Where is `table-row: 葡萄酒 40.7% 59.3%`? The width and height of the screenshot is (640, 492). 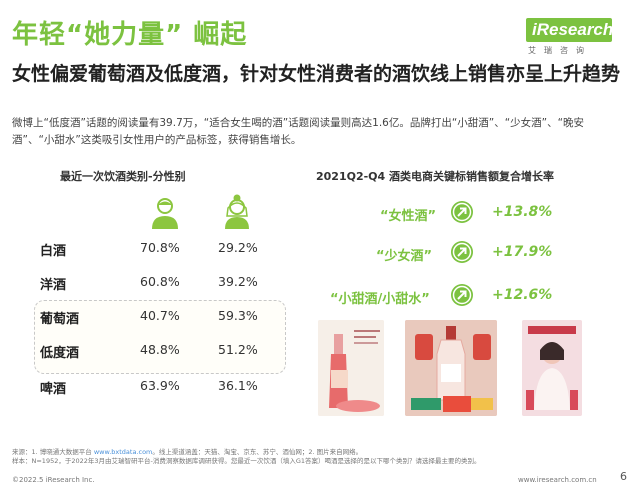 table-row: 葡萄酒 40.7% 59.3% is located at coordinates (161, 316).